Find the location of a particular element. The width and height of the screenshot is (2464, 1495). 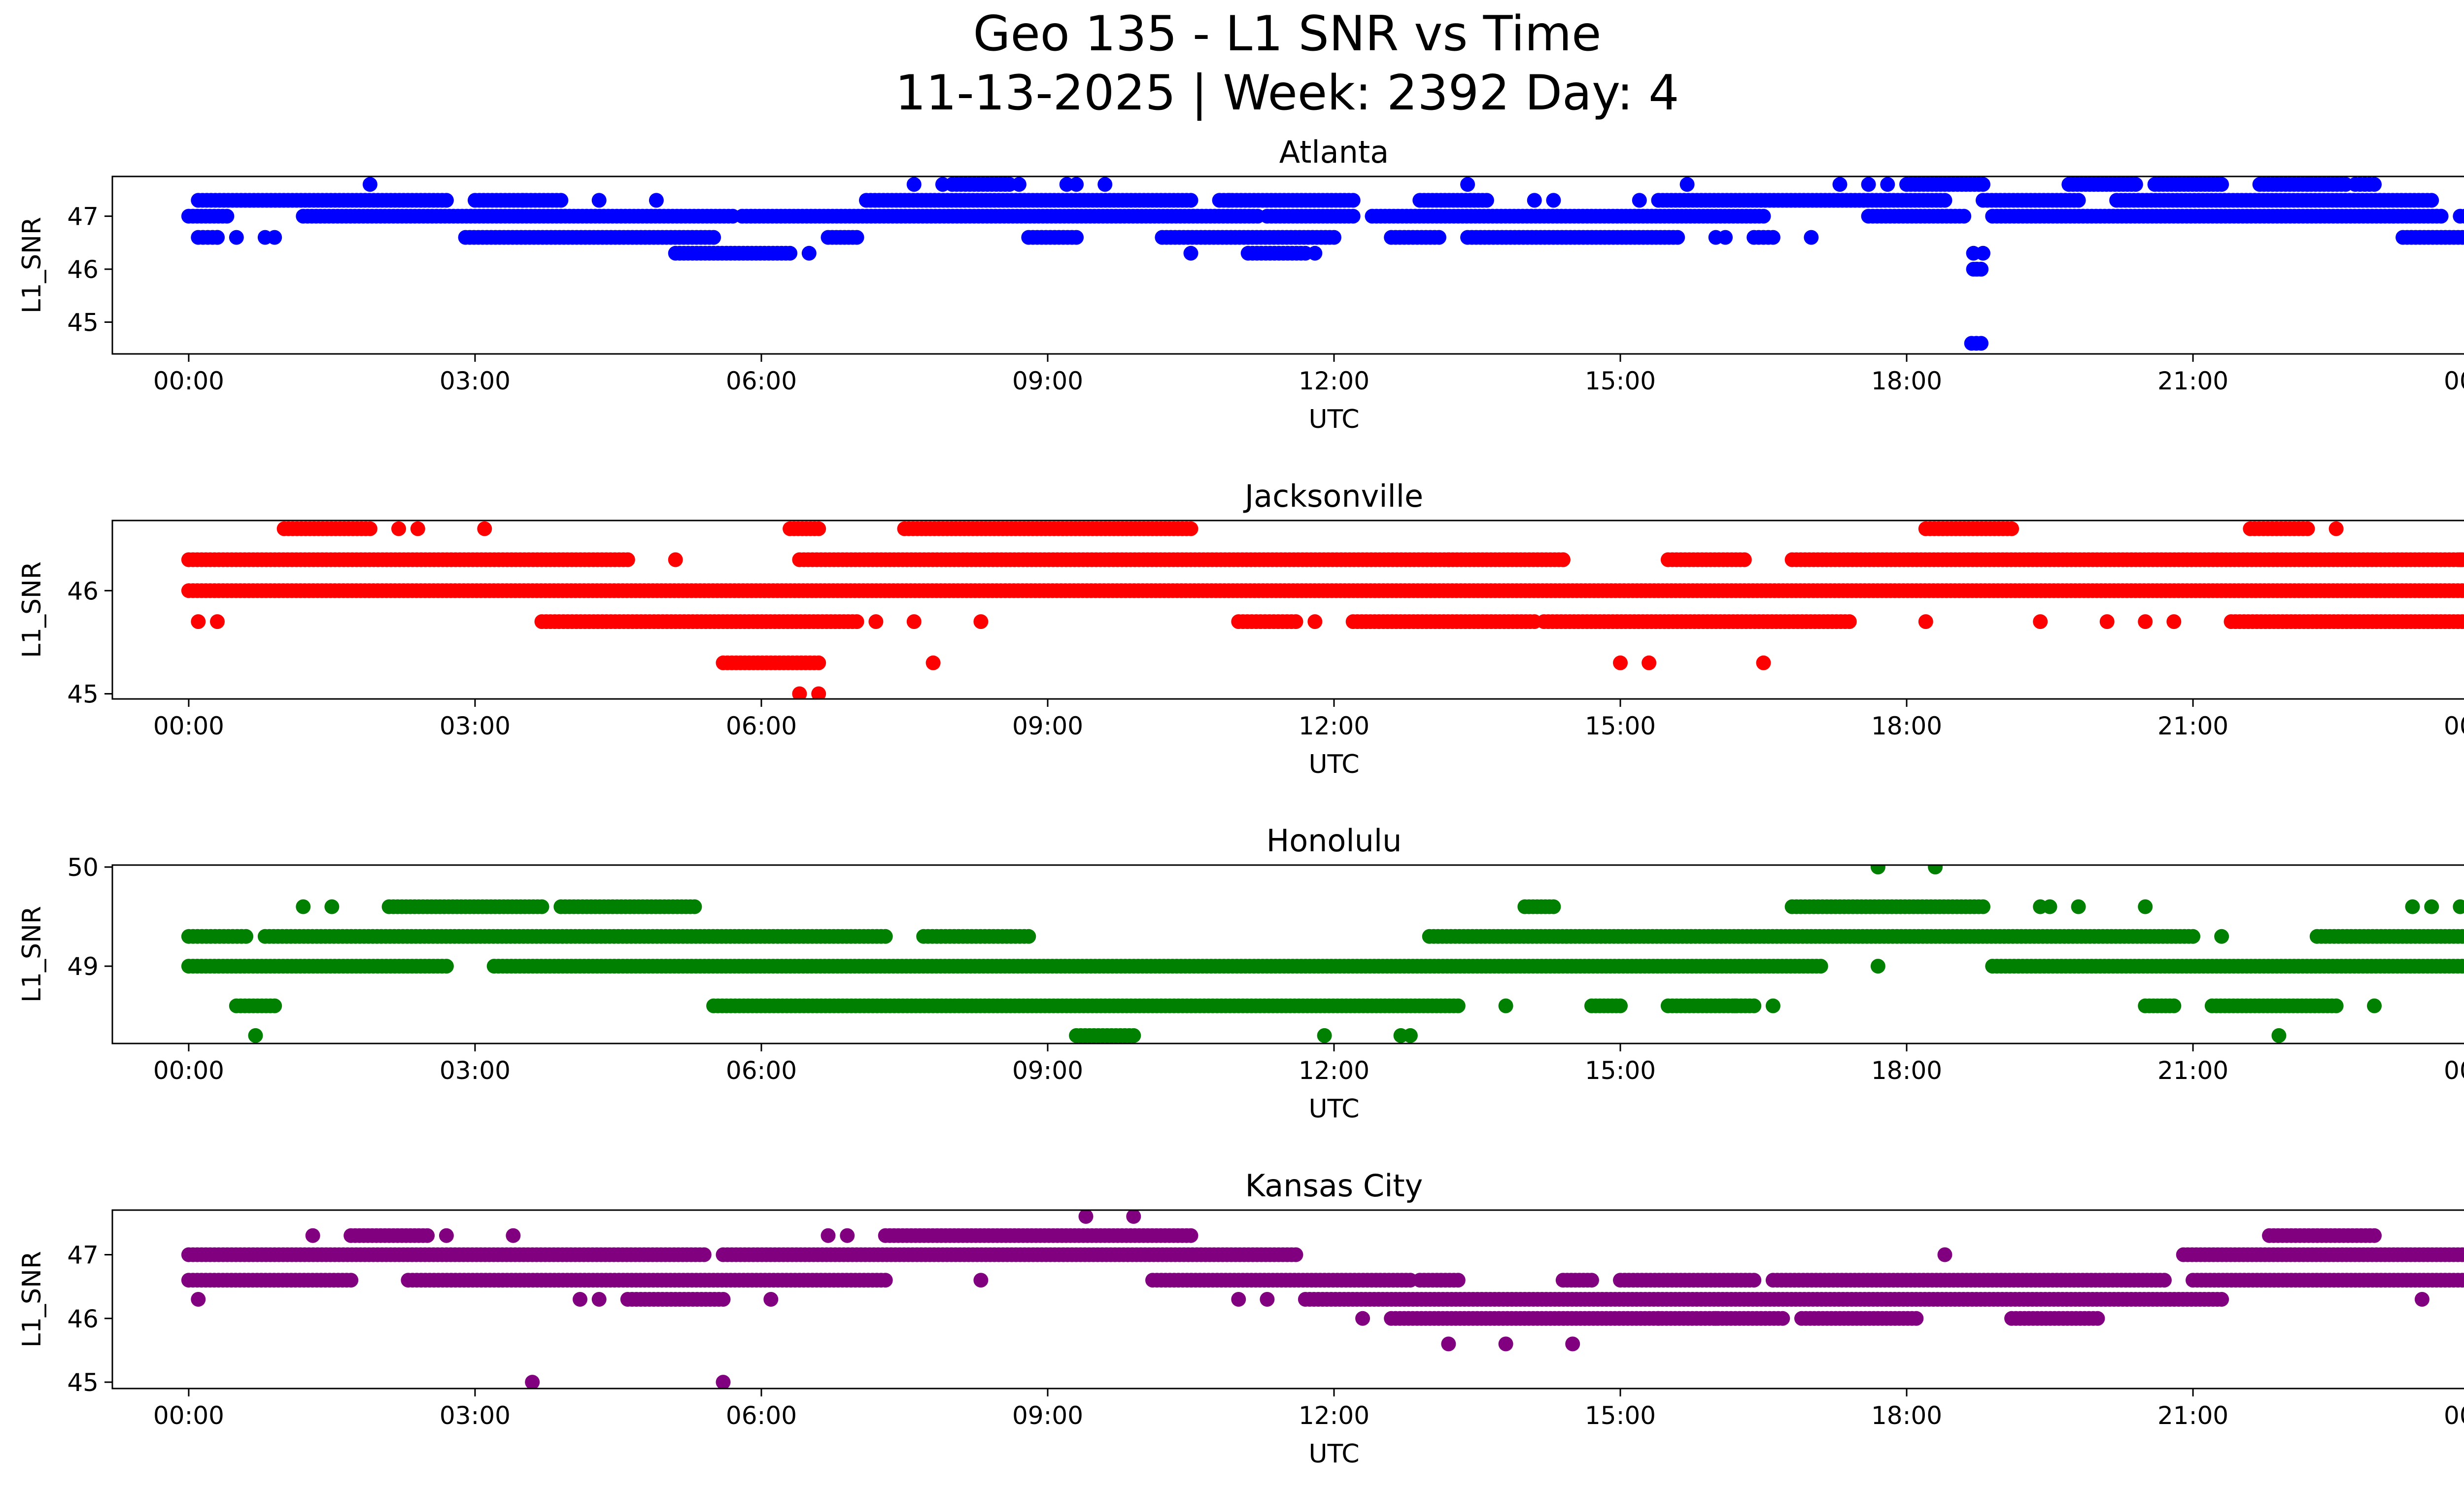

subplot-title: Jacksonville is located at coordinates (1333, 496).